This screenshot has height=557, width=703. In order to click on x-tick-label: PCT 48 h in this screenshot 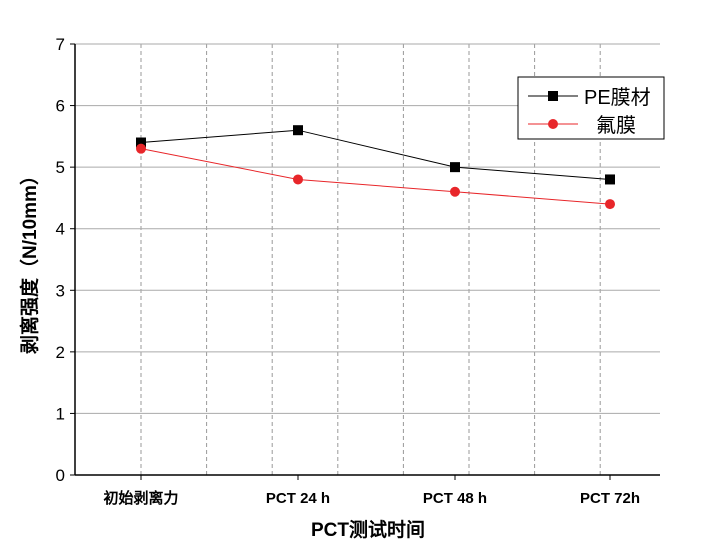, I will do `click(455, 498)`.